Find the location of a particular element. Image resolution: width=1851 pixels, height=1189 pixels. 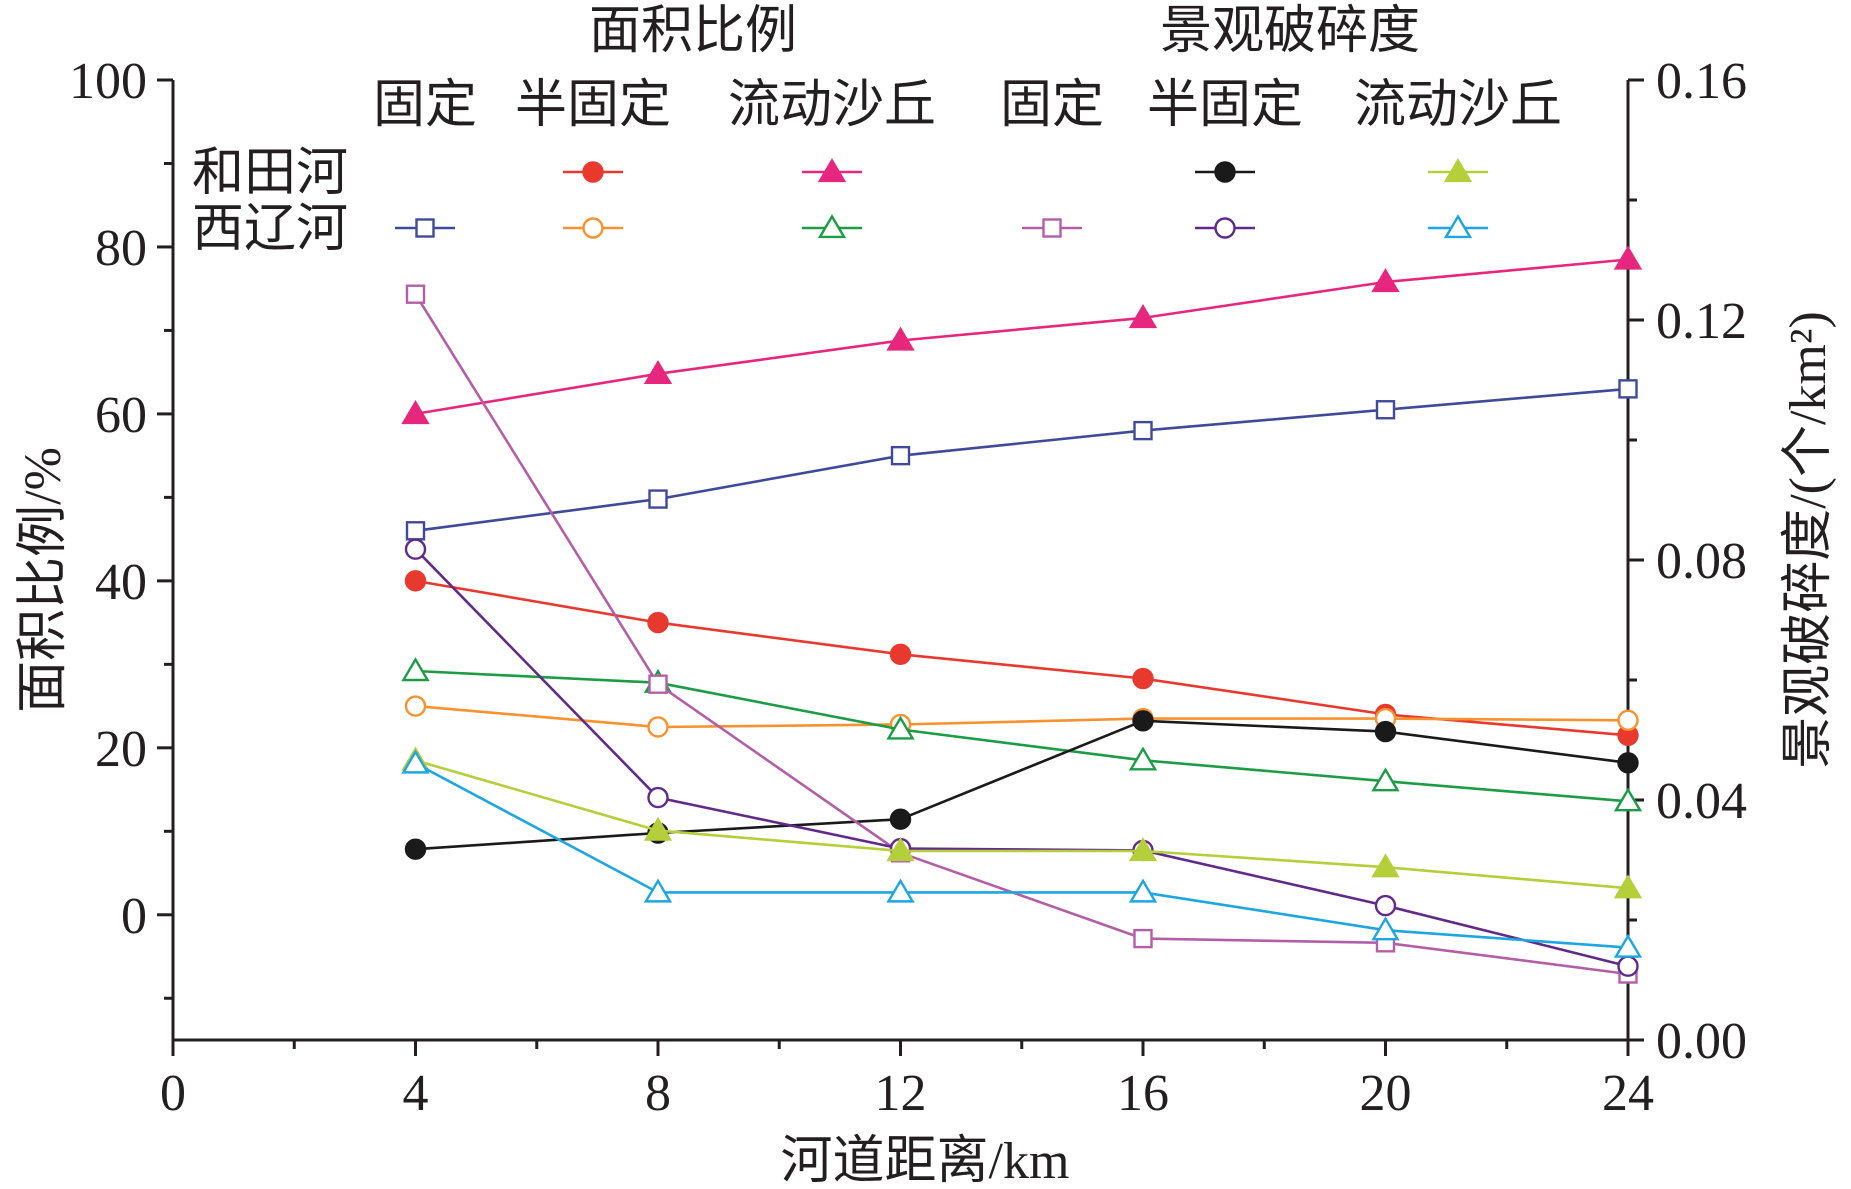

series-面积比例-流动沙丘-西辽河 is located at coordinates (1022, 734).